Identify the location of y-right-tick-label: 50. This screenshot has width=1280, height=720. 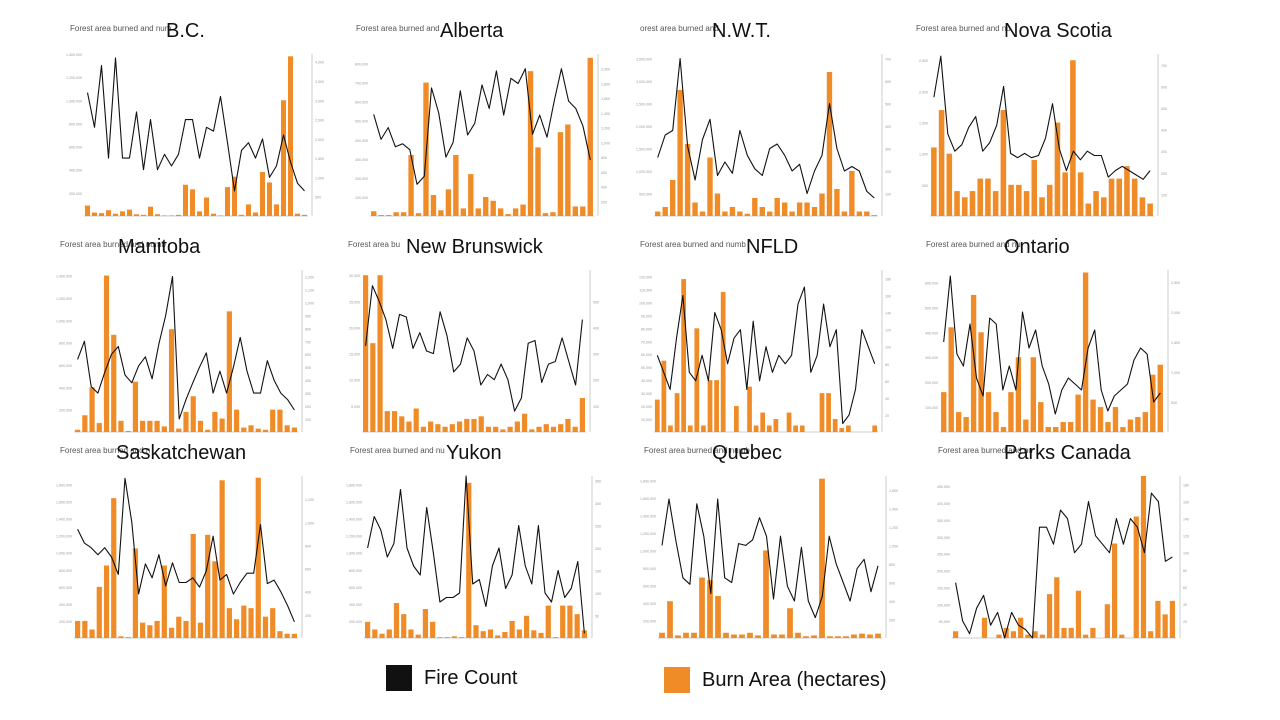
(597, 617).